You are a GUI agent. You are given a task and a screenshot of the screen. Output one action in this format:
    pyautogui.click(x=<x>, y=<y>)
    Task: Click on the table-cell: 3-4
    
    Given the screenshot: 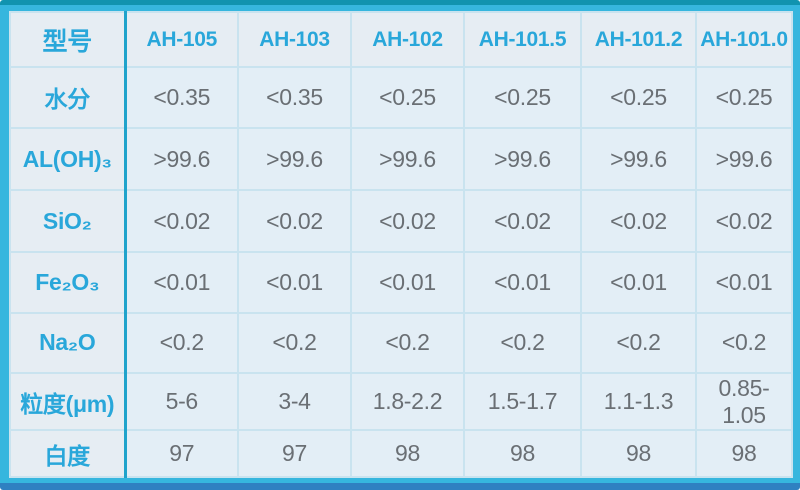 What is the action you would take?
    pyautogui.click(x=294, y=401)
    